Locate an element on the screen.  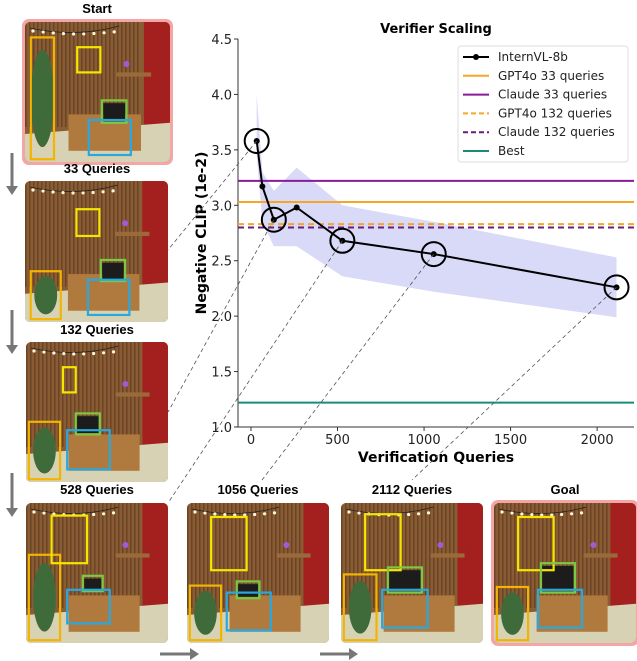
y-axis-label: Negative CLIP (1e-2) is located at coordinates (202, 233).